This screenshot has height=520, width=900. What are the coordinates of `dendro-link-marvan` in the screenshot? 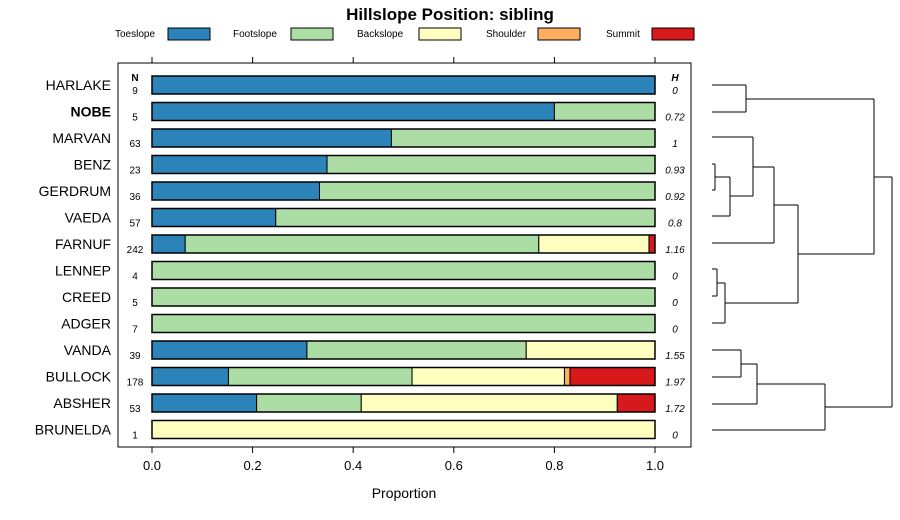 It's located at (733, 166).